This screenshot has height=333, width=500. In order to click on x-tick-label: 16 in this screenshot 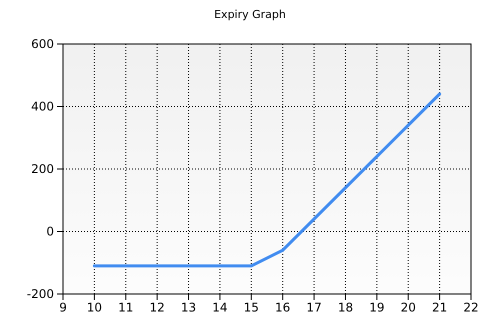, I will do `click(282, 307)`.